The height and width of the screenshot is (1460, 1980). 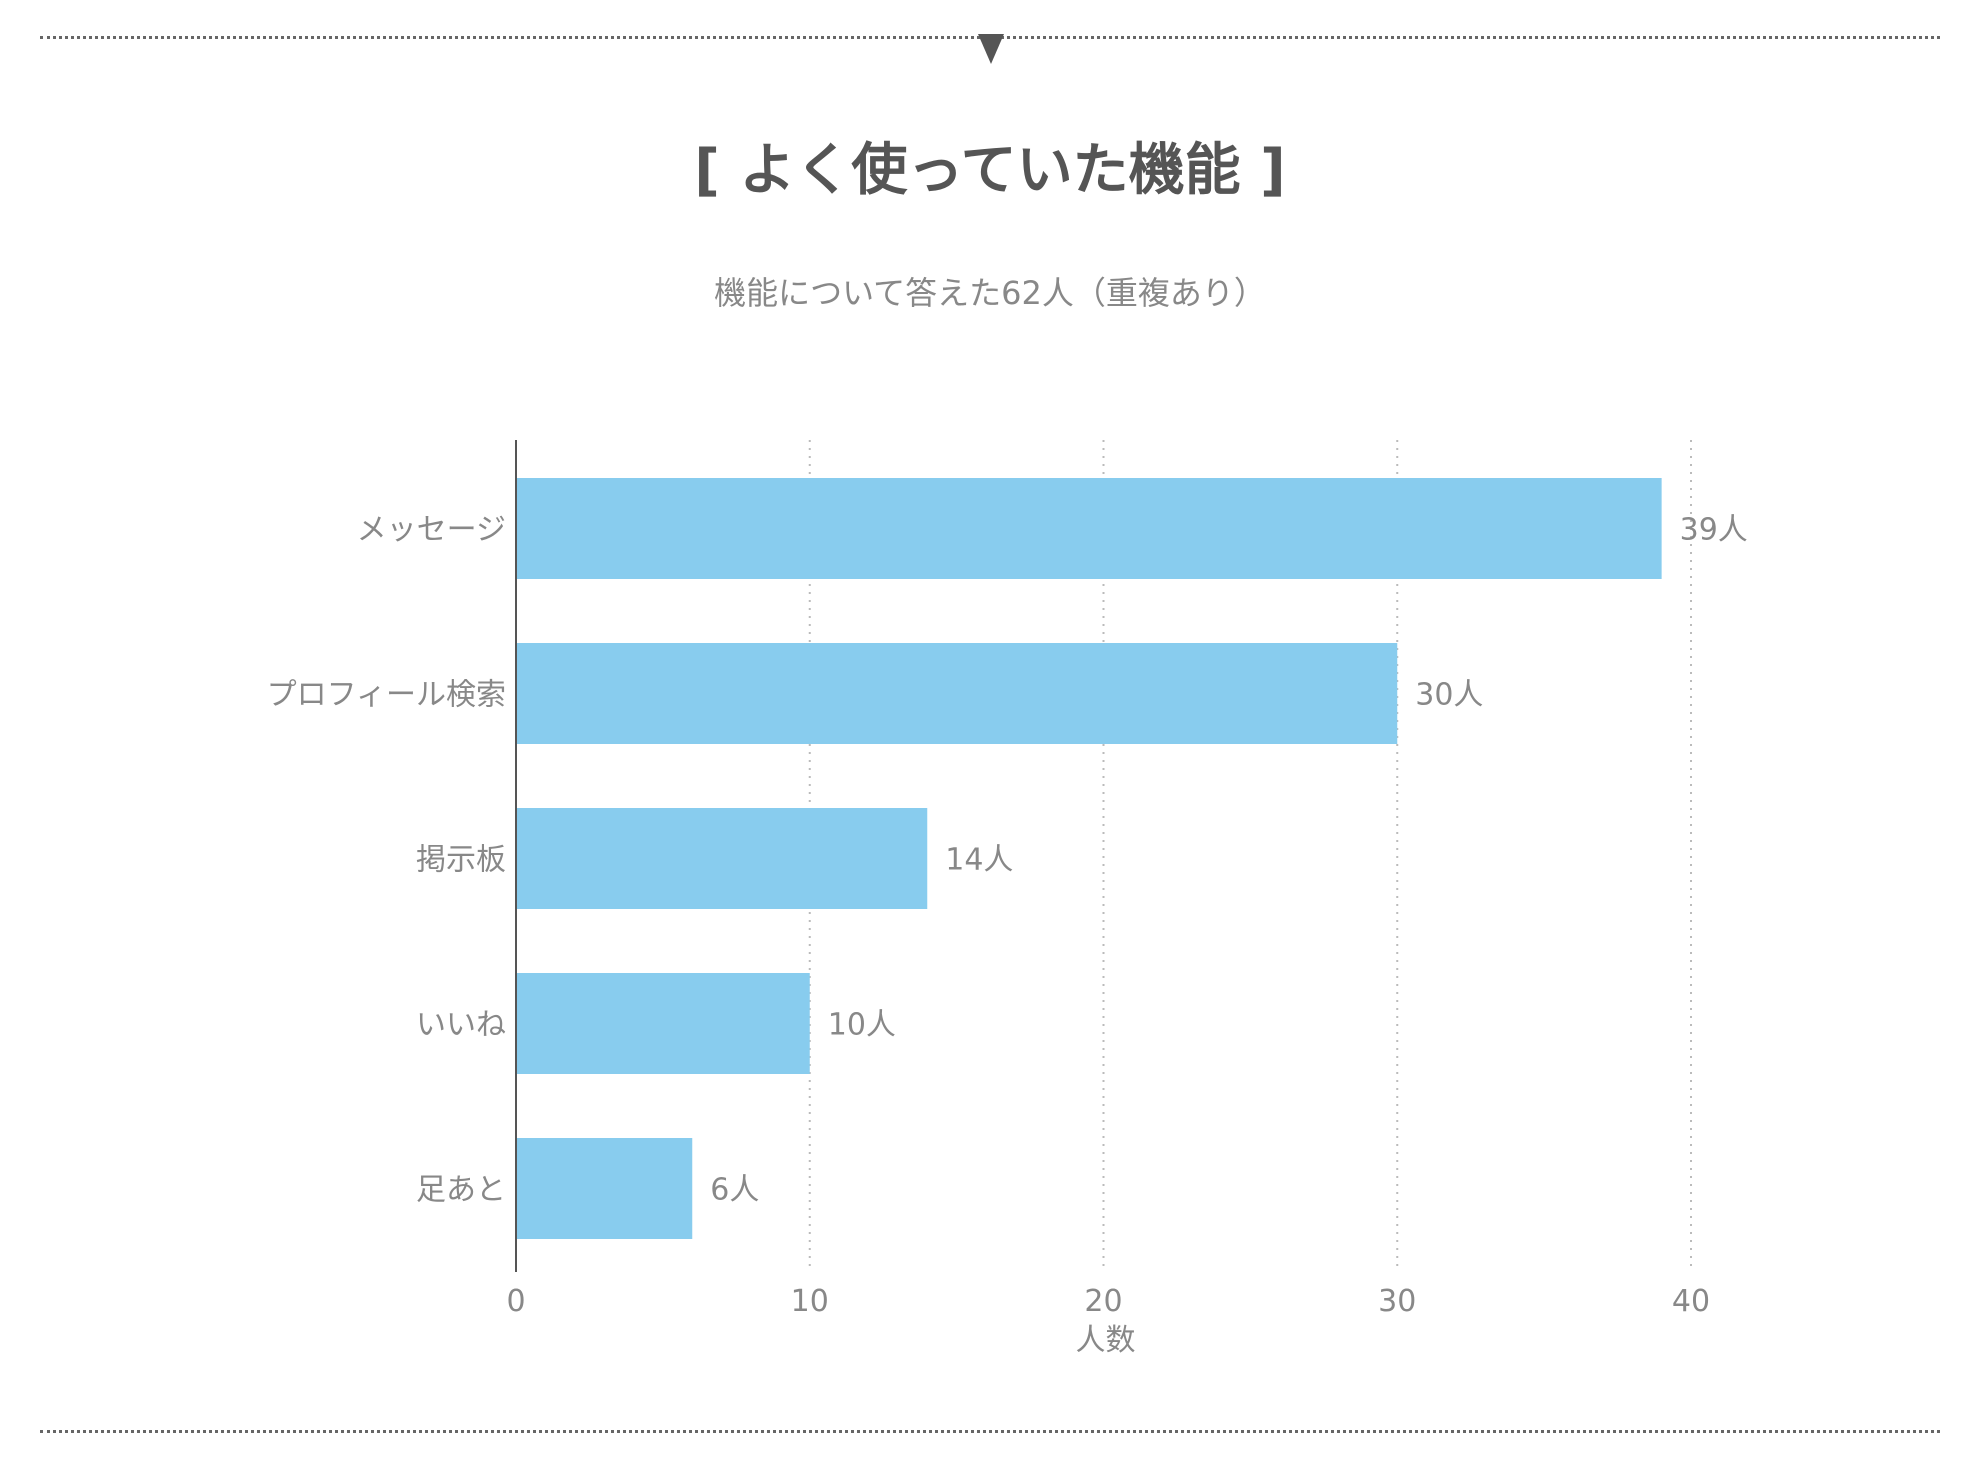 What do you see at coordinates (1106, 1340) in the screenshot?
I see `x-axis-label: 人数` at bounding box center [1106, 1340].